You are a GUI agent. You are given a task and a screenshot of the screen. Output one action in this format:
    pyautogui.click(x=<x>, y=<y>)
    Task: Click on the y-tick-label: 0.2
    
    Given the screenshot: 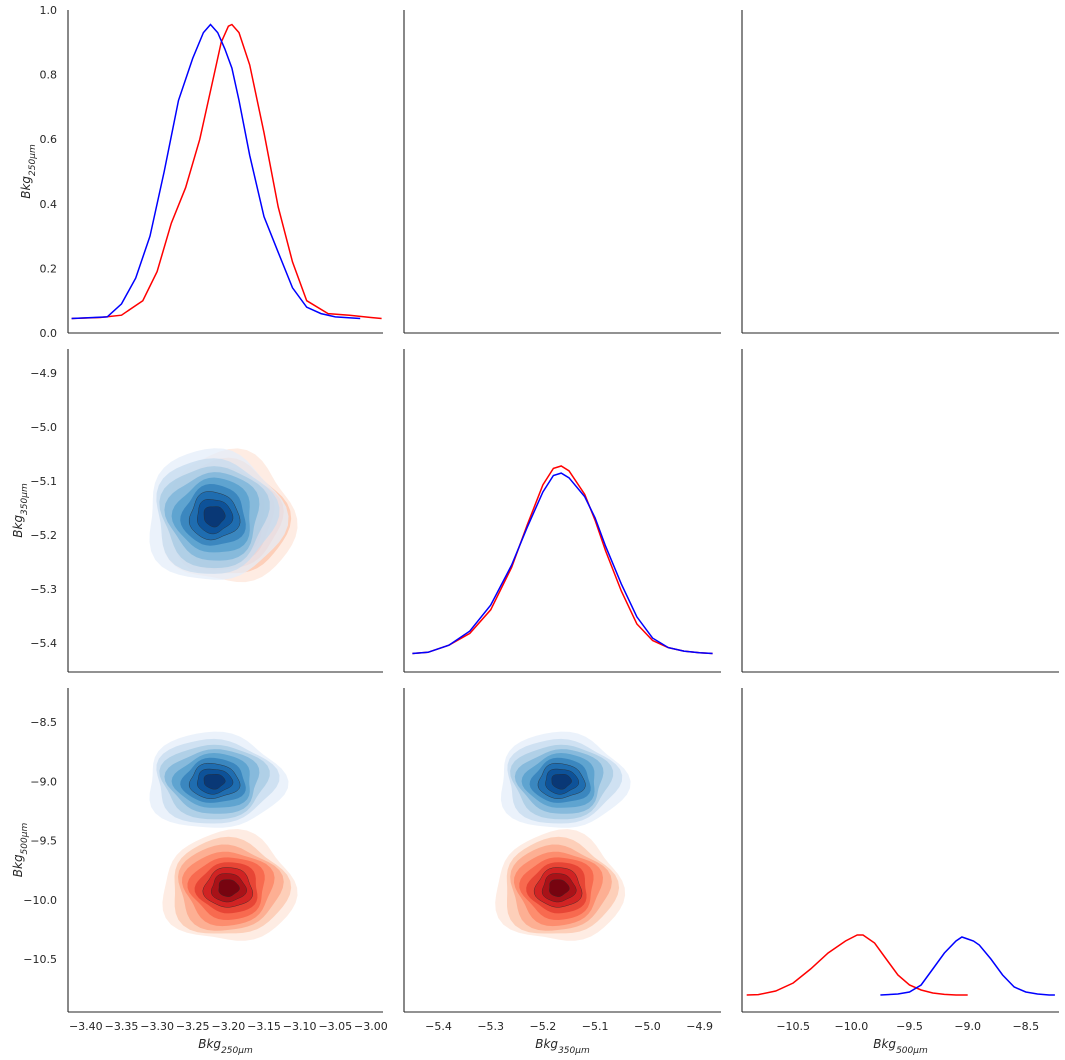 What is the action you would take?
    pyautogui.click(x=49, y=268)
    